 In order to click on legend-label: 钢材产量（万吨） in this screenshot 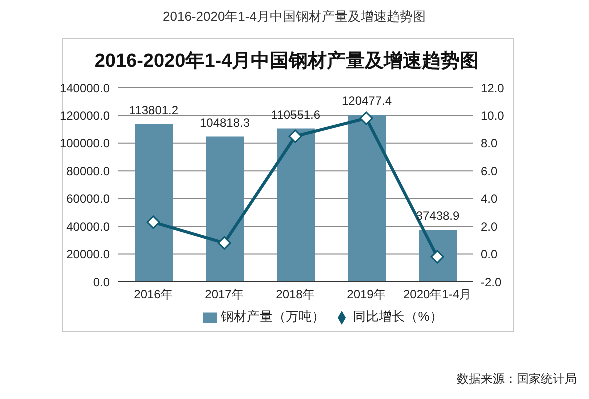, I will do `click(273, 316)`.